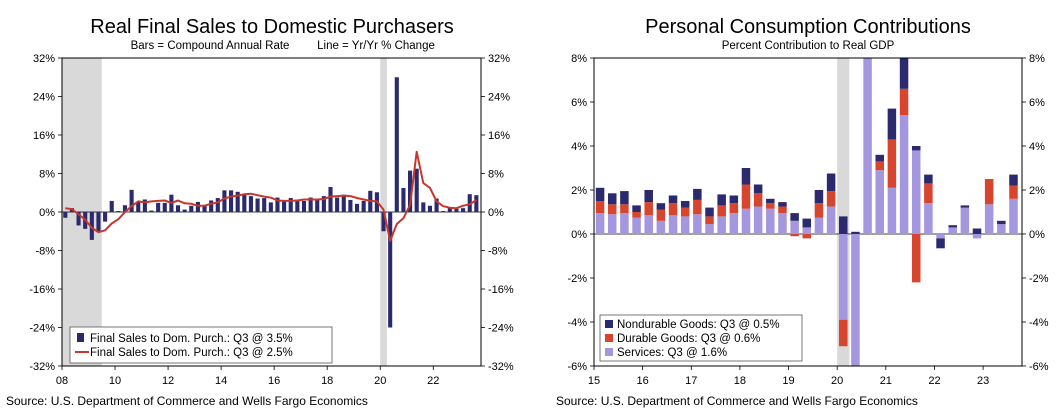 Image resolution: width=1056 pixels, height=414 pixels. I want to click on chart2-title: Personal Consumption Contributions, so click(808, 27).